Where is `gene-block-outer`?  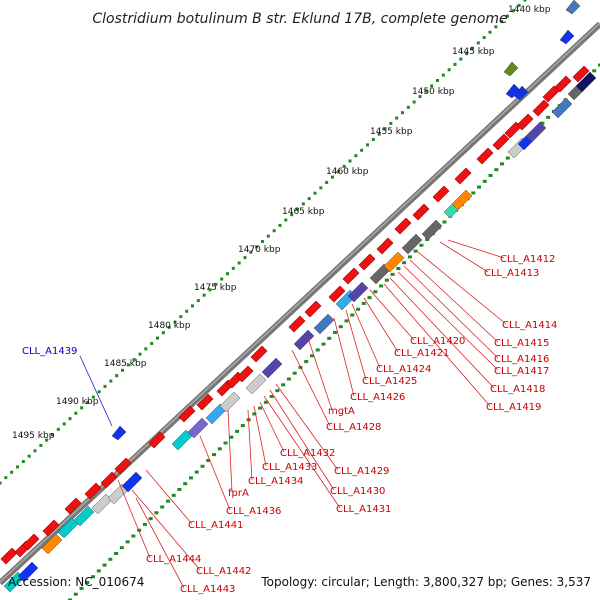
gene-block-outer is located at coordinates (521, 93).